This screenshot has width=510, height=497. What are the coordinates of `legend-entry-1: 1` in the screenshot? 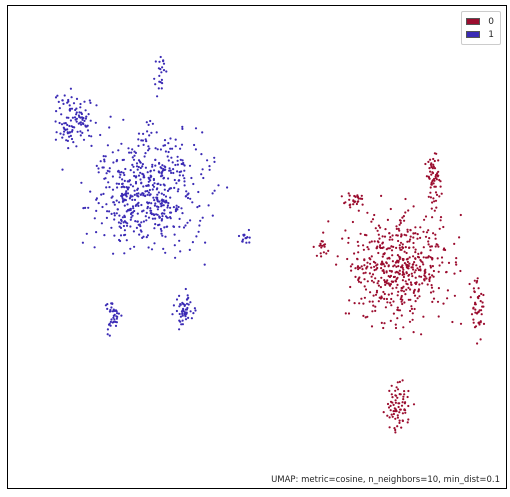 It's located at (480, 34).